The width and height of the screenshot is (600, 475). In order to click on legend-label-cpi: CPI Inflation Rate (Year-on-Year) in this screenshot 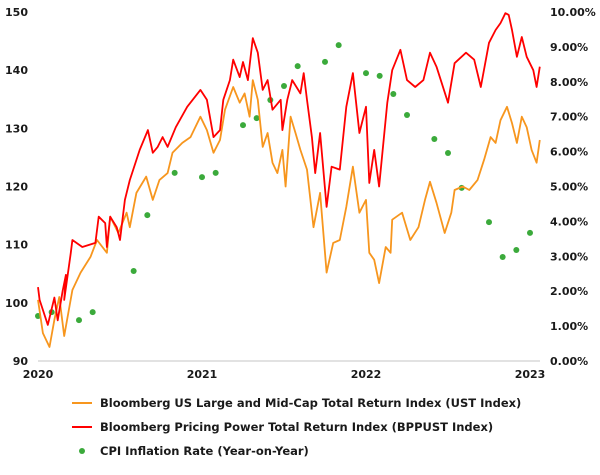, I will do `click(204, 451)`.